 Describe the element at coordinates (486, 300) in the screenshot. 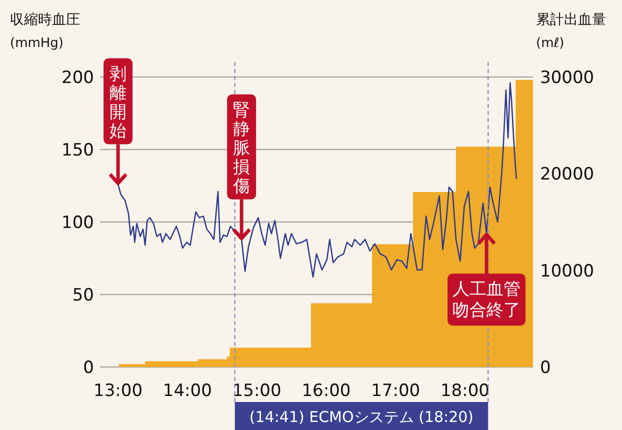

I see `annotation: 人工血管吻合終了` at that location.